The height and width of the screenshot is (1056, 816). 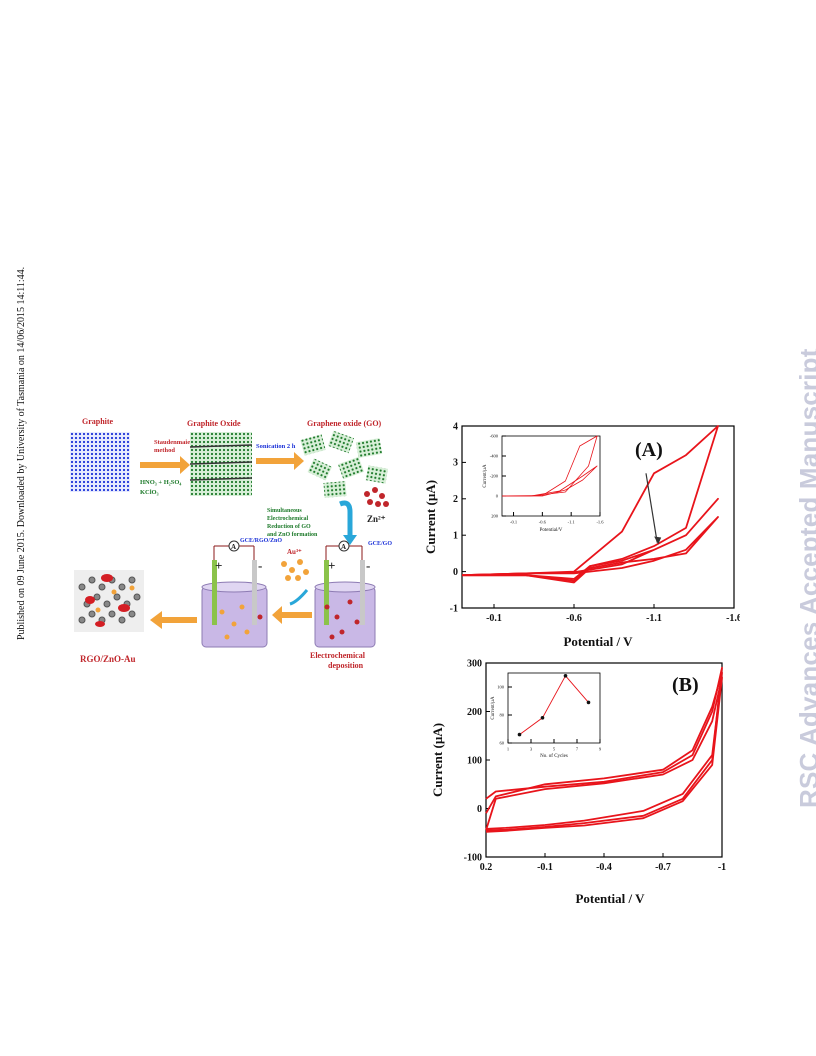 What do you see at coordinates (109, 601) in the screenshot?
I see `rgo-zno-au-structure` at bounding box center [109, 601].